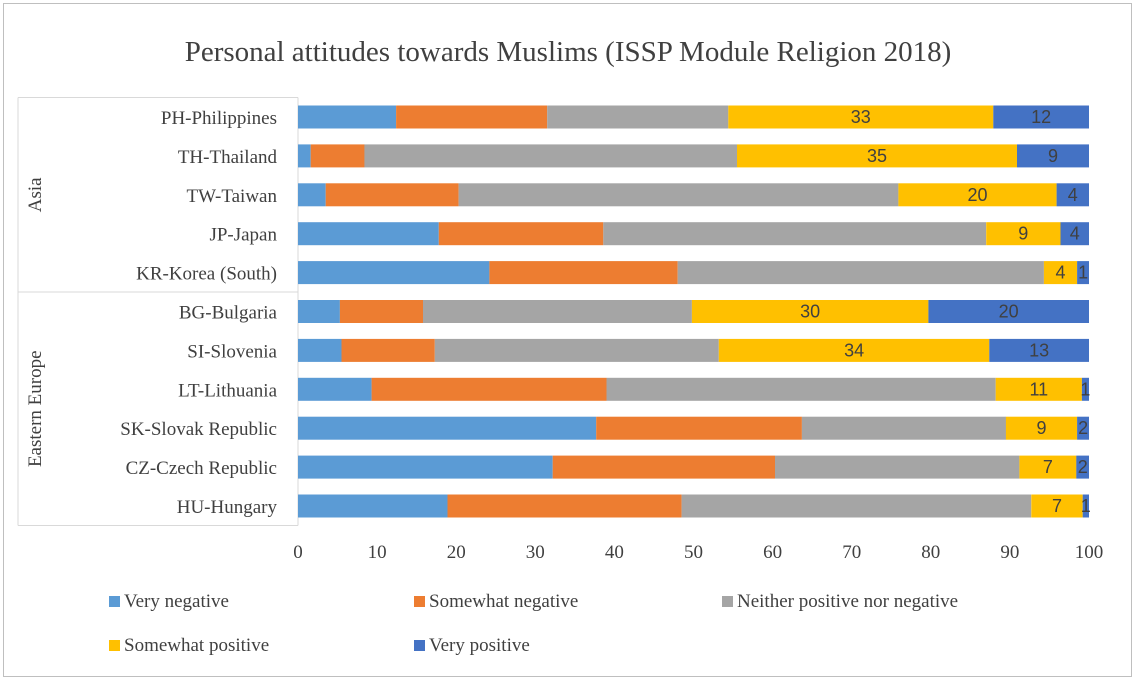  Describe the element at coordinates (583, 273) in the screenshot. I see `bar-somewhat-negative-kr-korea-south` at that location.